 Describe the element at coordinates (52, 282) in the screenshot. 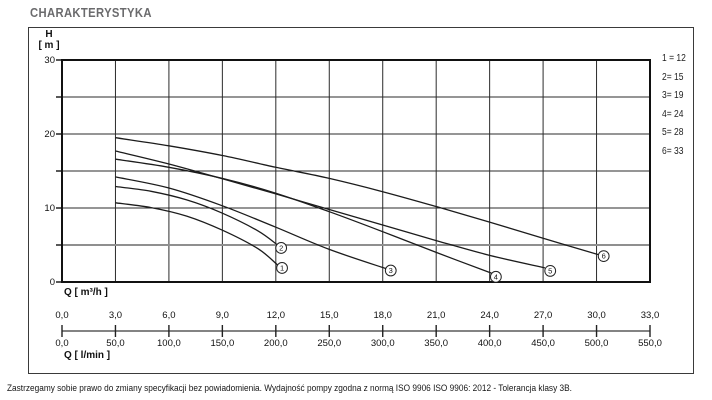

I see `y-tick-label: 0` at that location.